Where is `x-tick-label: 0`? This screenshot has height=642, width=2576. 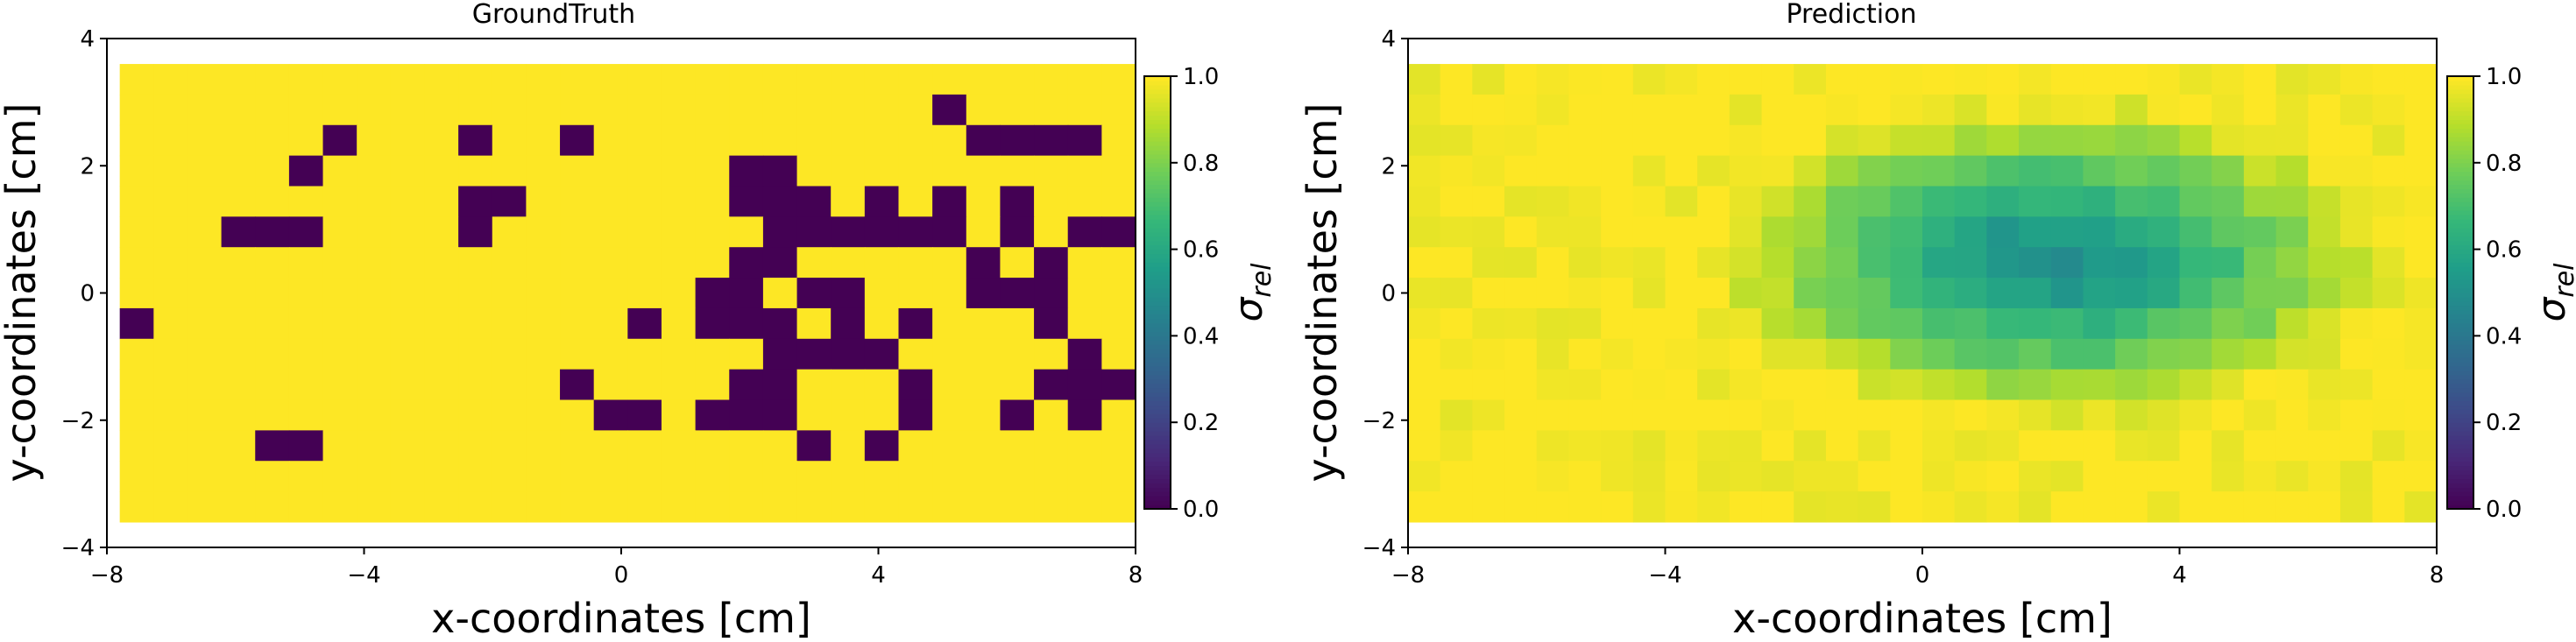 x-tick-label: 0 is located at coordinates (621, 575).